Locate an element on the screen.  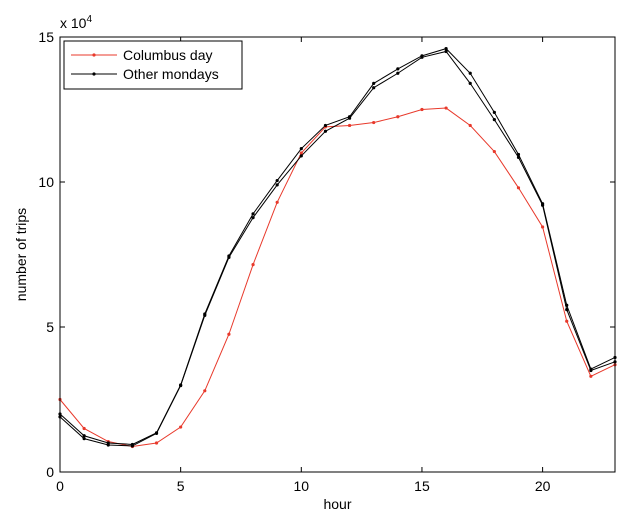
y-tick-label: 0 is located at coordinates (50, 472).